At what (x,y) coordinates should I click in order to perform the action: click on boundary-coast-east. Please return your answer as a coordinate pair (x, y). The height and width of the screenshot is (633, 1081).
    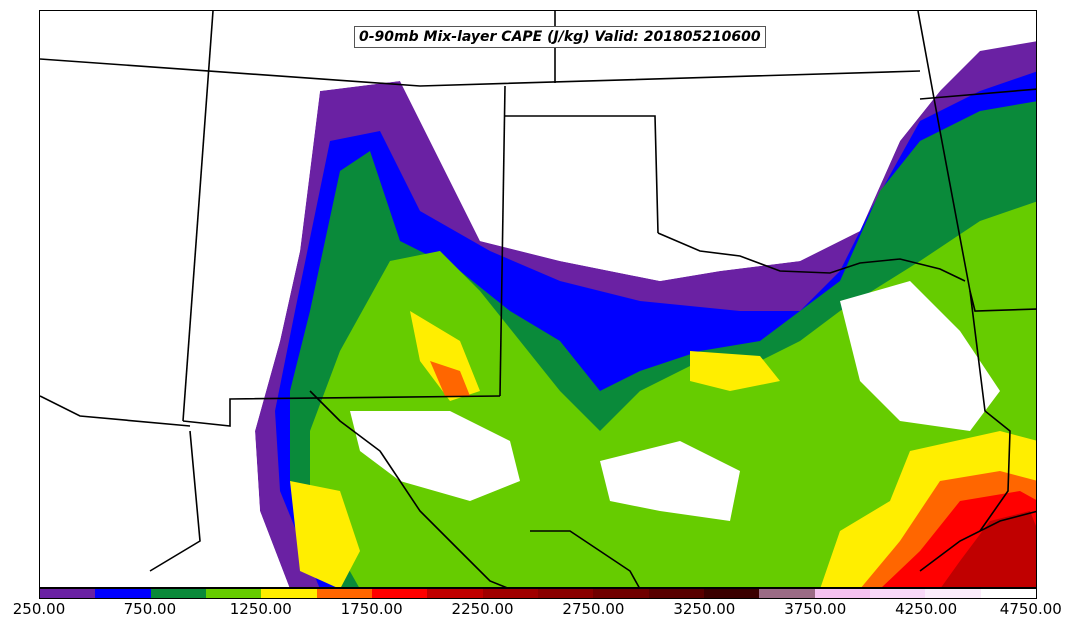
    Looking at the image, I should click on (977, 541).